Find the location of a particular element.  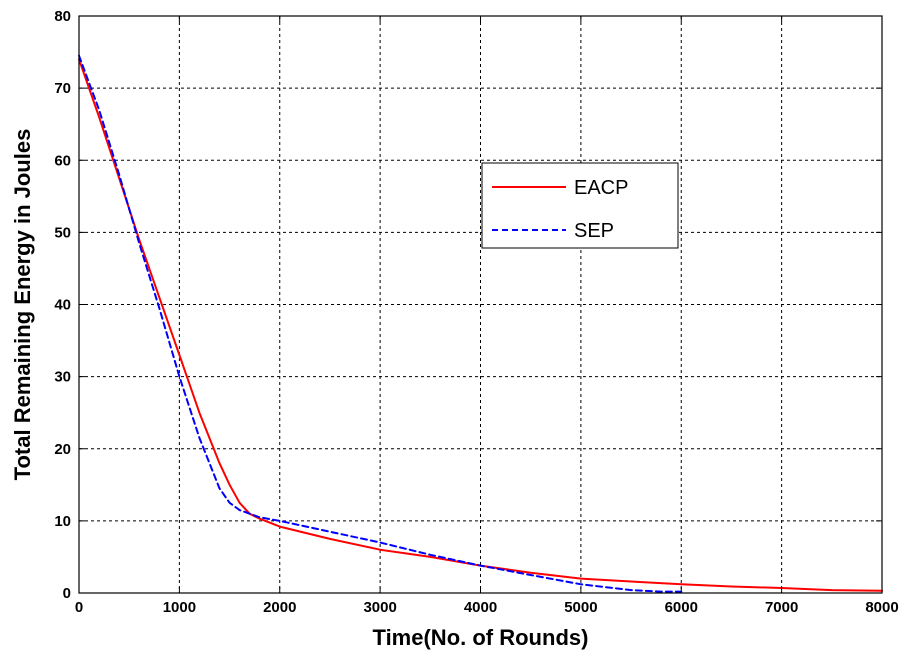

x-tick-label: 6000 is located at coordinates (681, 607).